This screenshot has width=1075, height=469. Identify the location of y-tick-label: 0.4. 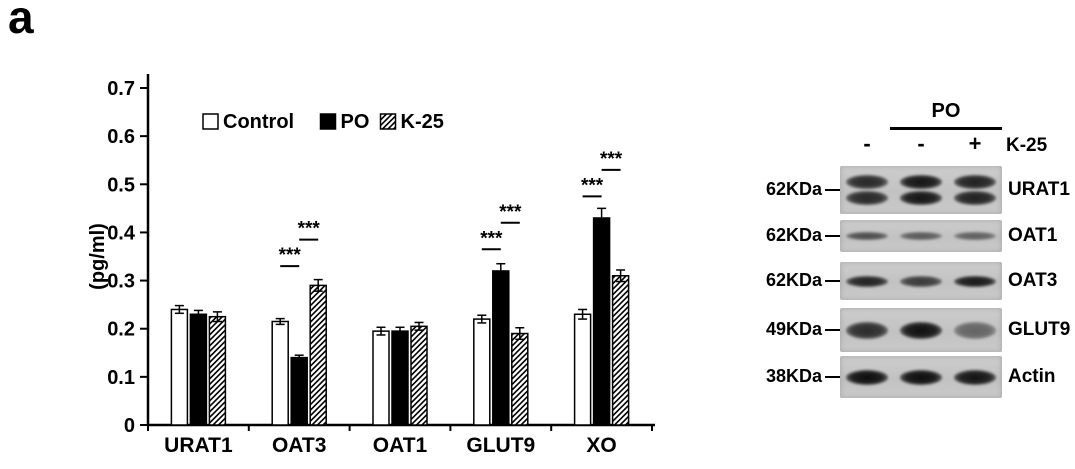
(121, 233).